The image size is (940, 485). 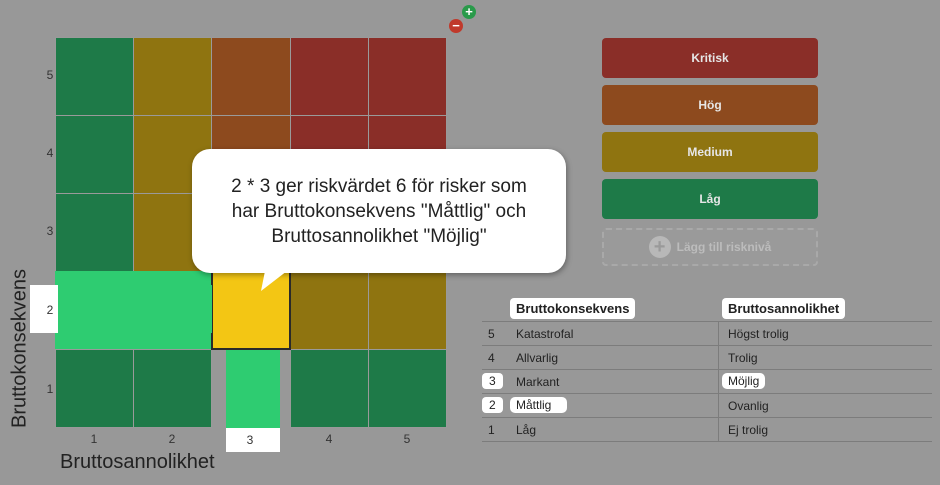 What do you see at coordinates (538, 382) in the screenshot?
I see `row-consequence: Markant` at bounding box center [538, 382].